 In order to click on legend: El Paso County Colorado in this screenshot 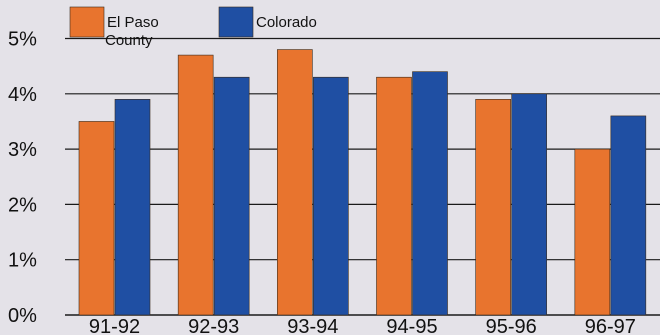, I will do `click(193, 27)`.